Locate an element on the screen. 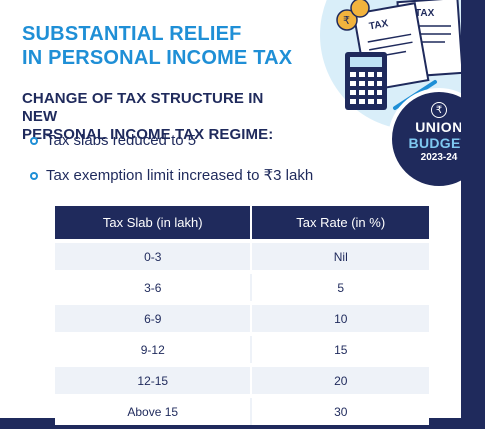  table-cell: 0-3 is located at coordinates (153, 256).